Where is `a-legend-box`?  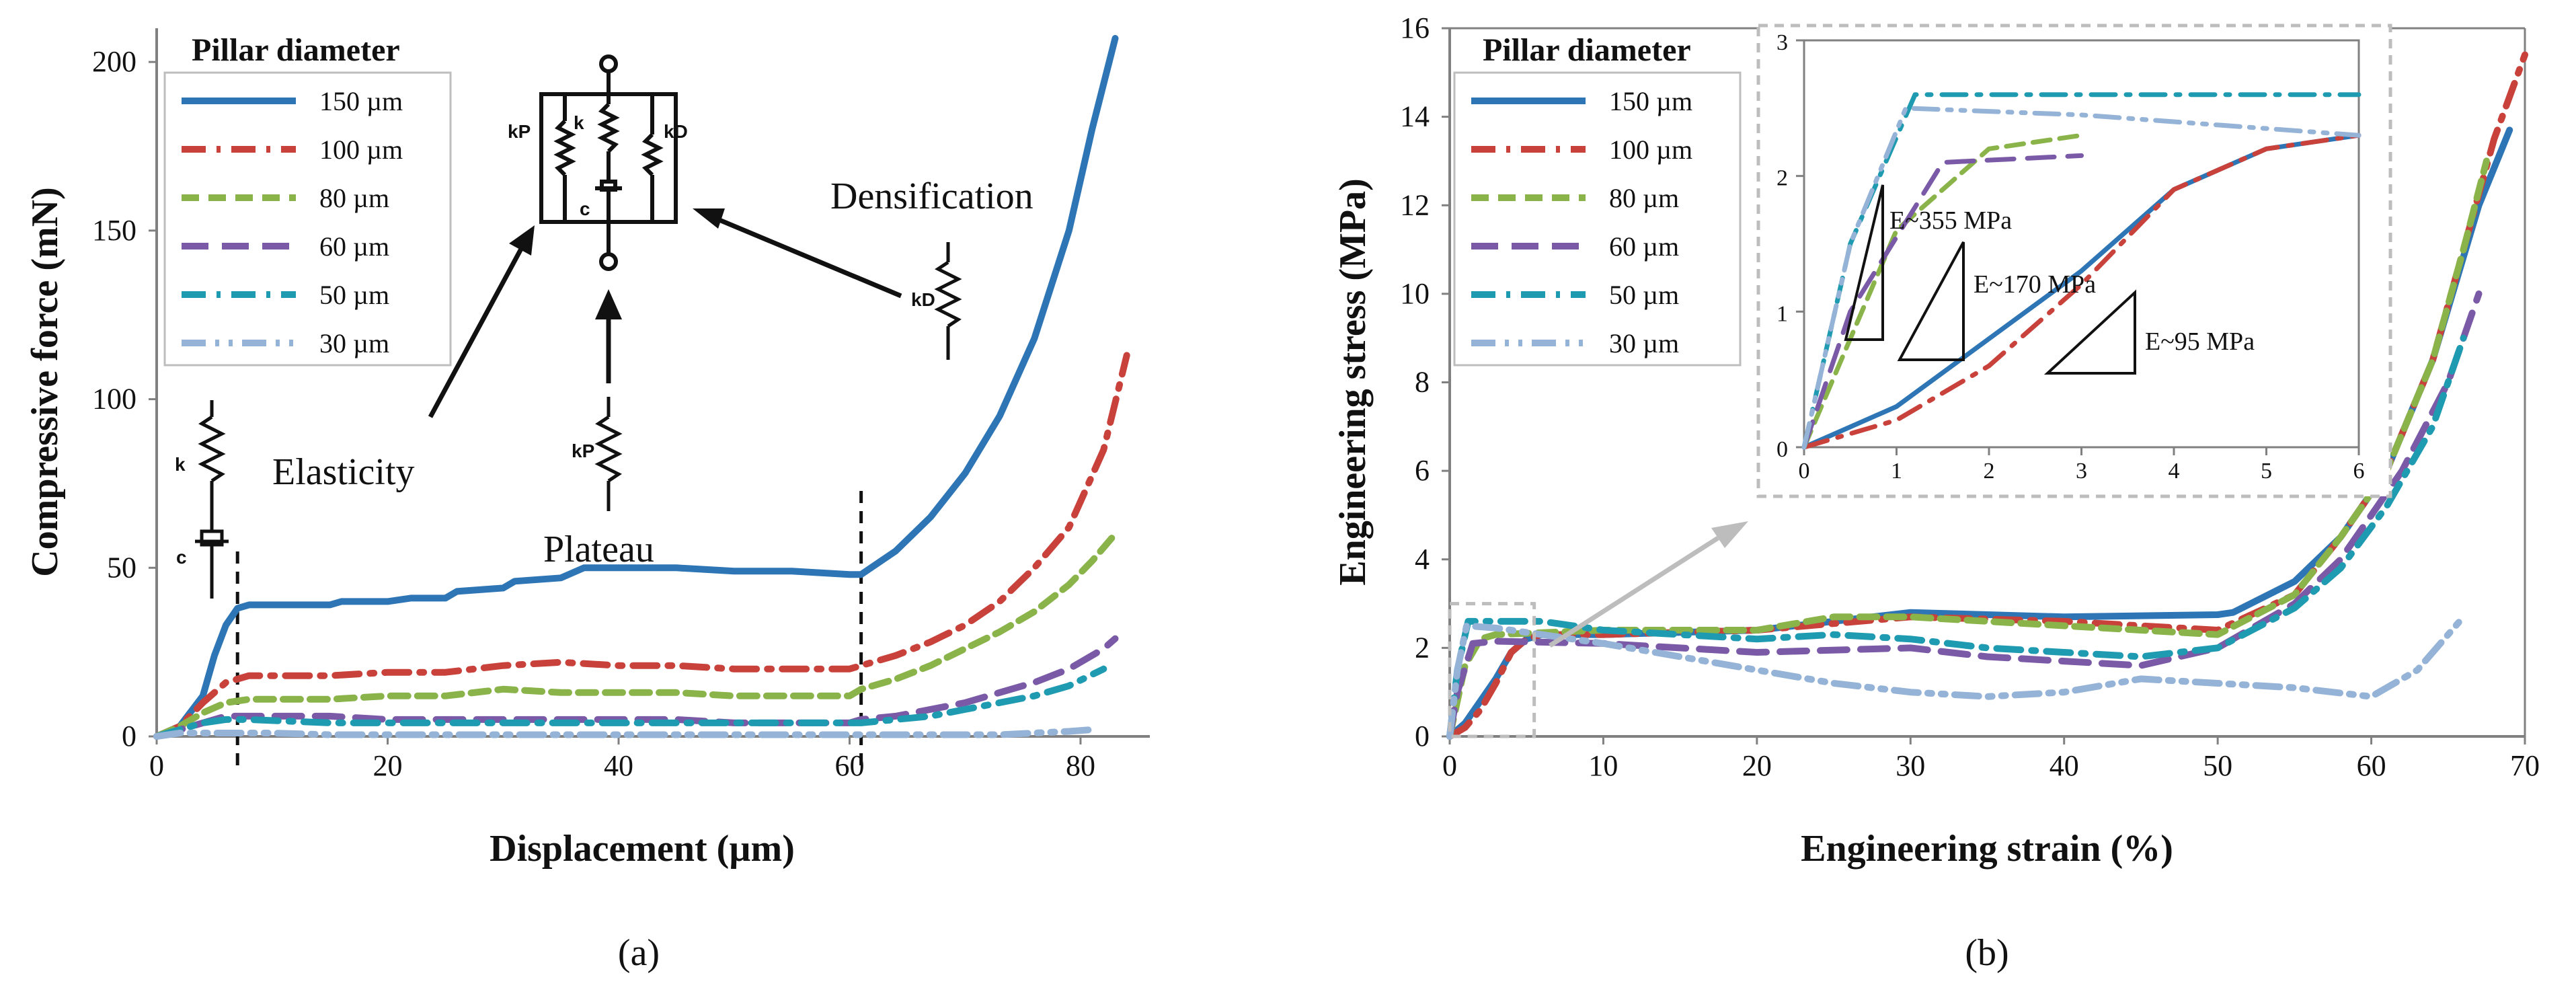 a-legend-box is located at coordinates (308, 219).